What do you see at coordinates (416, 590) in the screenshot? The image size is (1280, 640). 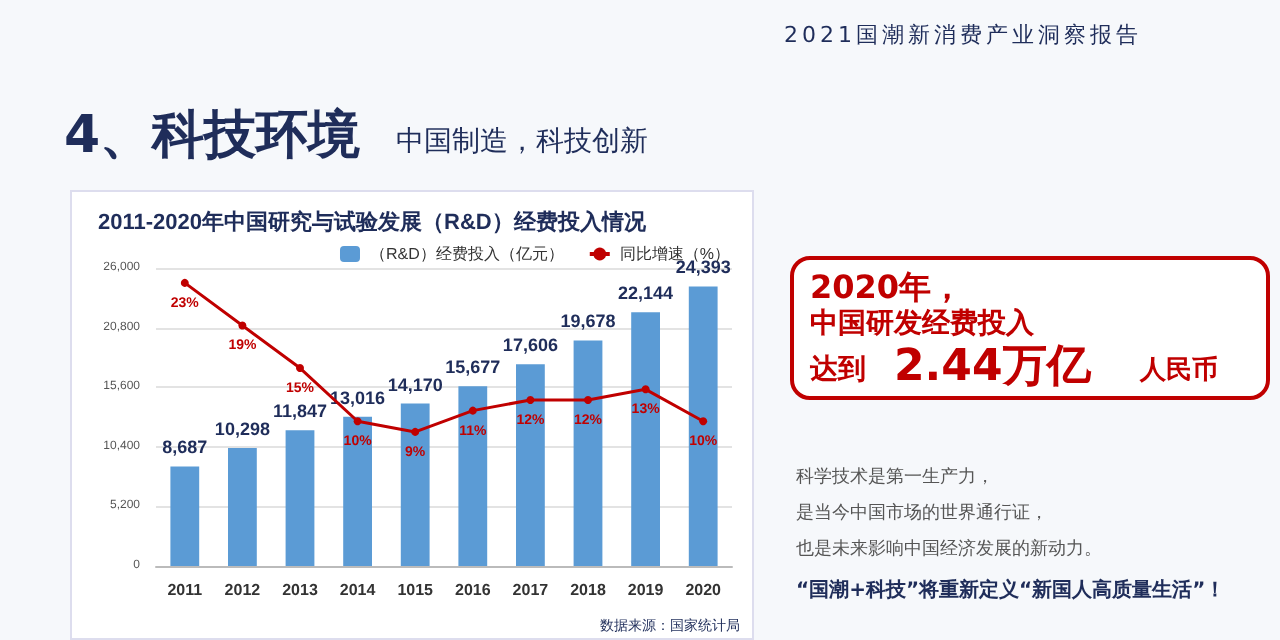 I see `x-tick-label: 1015` at bounding box center [416, 590].